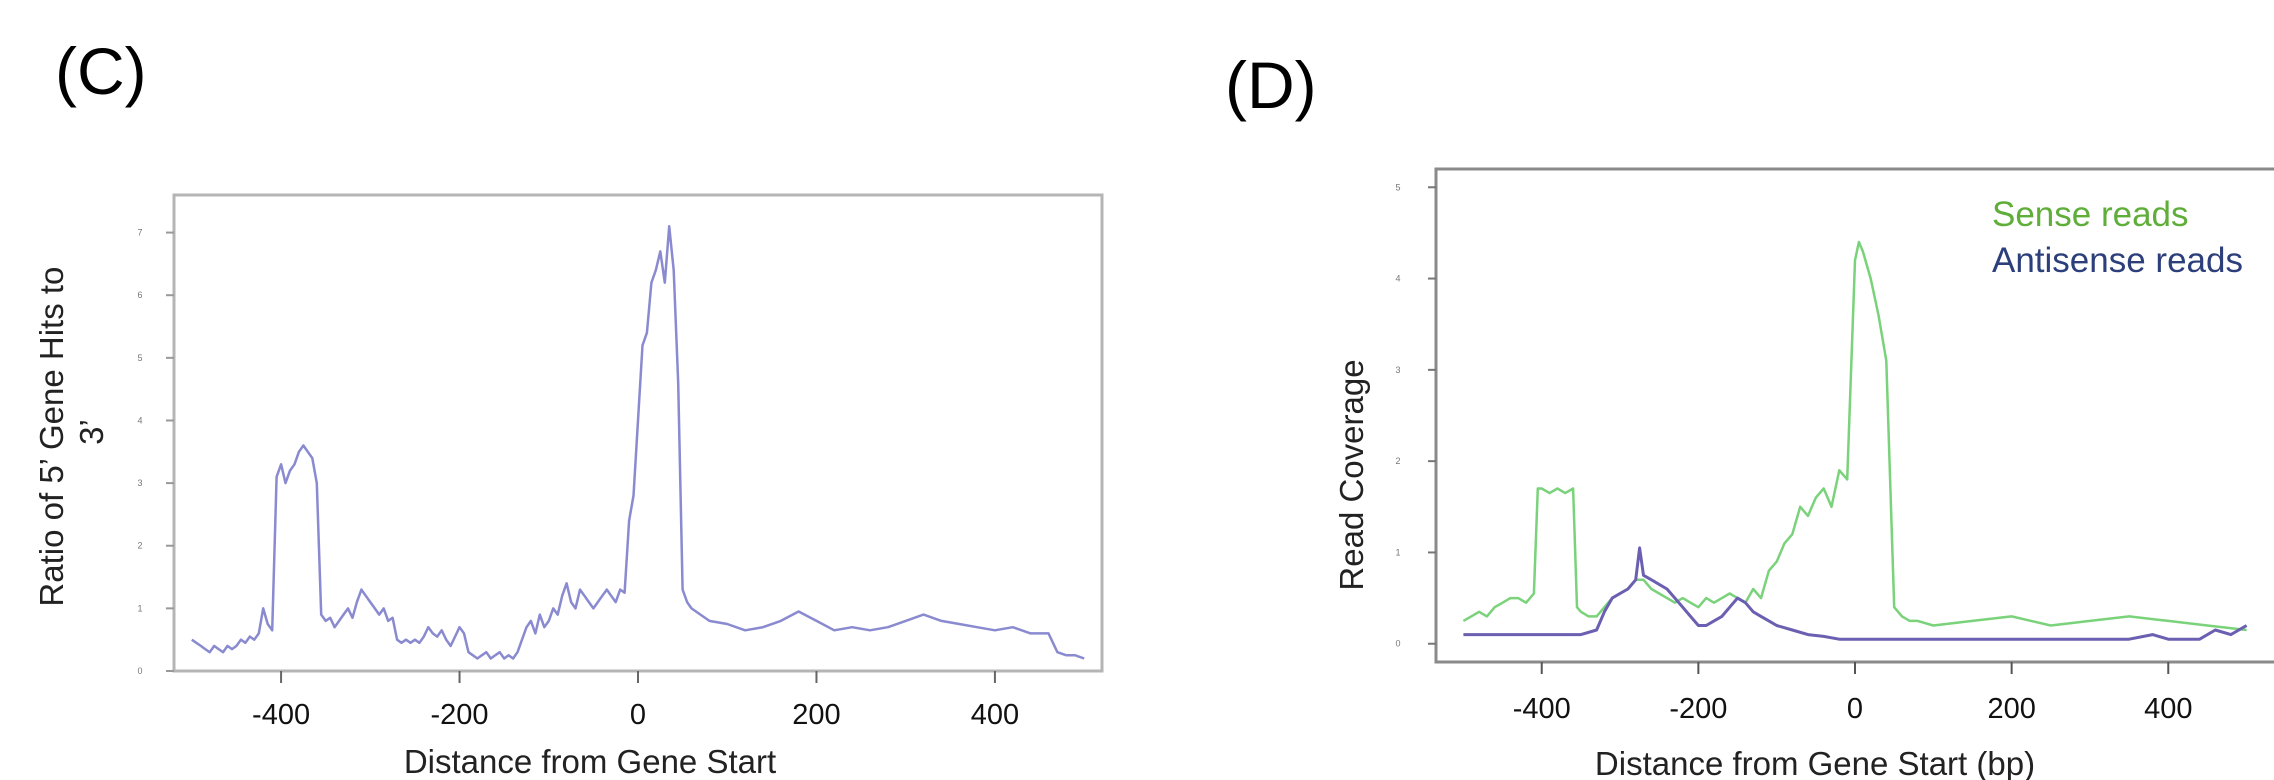 The width and height of the screenshot is (2274, 780). Describe the element at coordinates (139, 608) in the screenshot. I see `panel-c-y-tick-label: 1` at that location.